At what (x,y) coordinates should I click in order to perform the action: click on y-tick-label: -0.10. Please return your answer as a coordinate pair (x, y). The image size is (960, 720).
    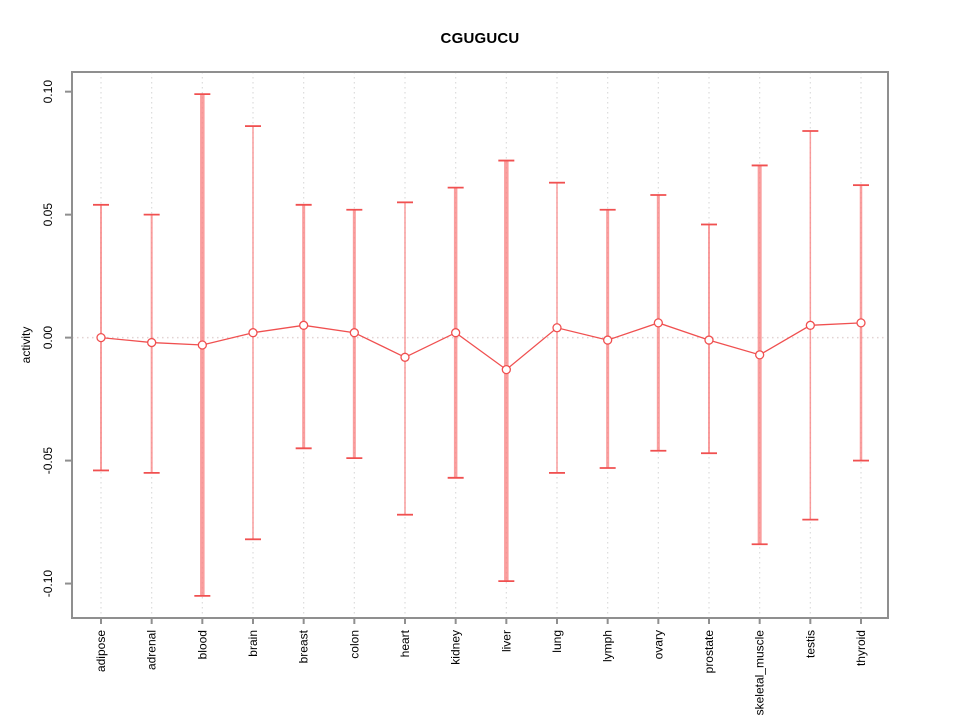
    Looking at the image, I should click on (48, 584).